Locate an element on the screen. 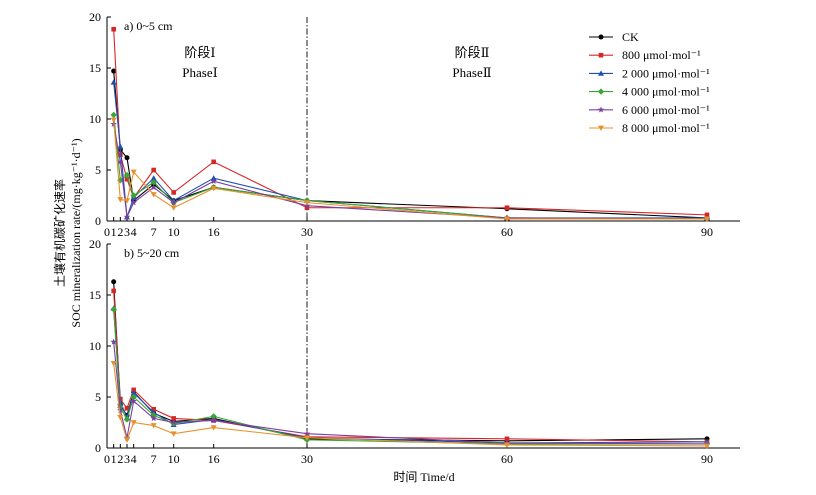 Image resolution: width=816 pixels, height=495 pixels. legend-item: CK is located at coordinates (614, 37).